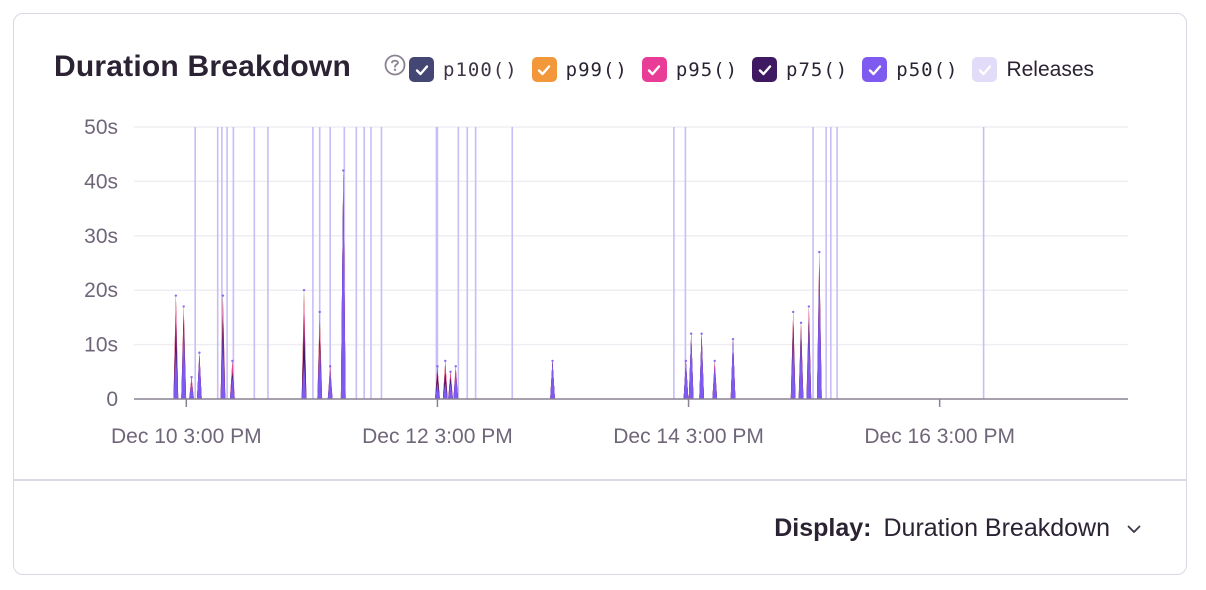  I want to click on display-label: Display:, so click(823, 528).